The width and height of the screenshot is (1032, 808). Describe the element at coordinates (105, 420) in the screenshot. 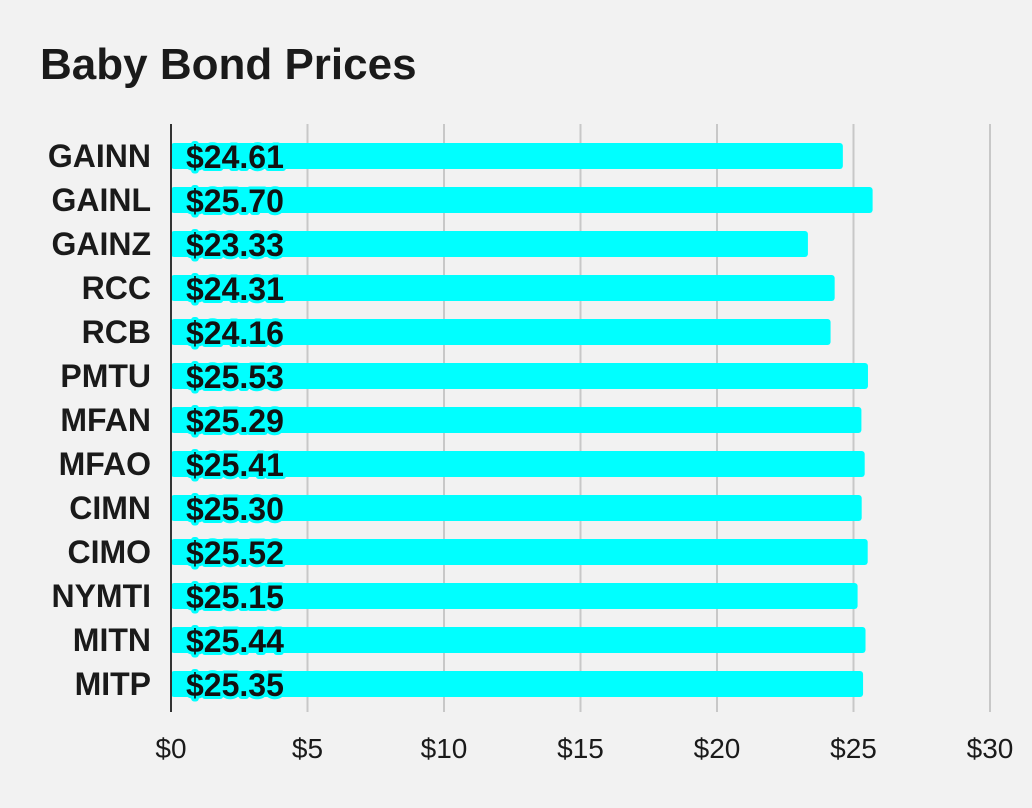

I see `category-label: MFAN` at that location.